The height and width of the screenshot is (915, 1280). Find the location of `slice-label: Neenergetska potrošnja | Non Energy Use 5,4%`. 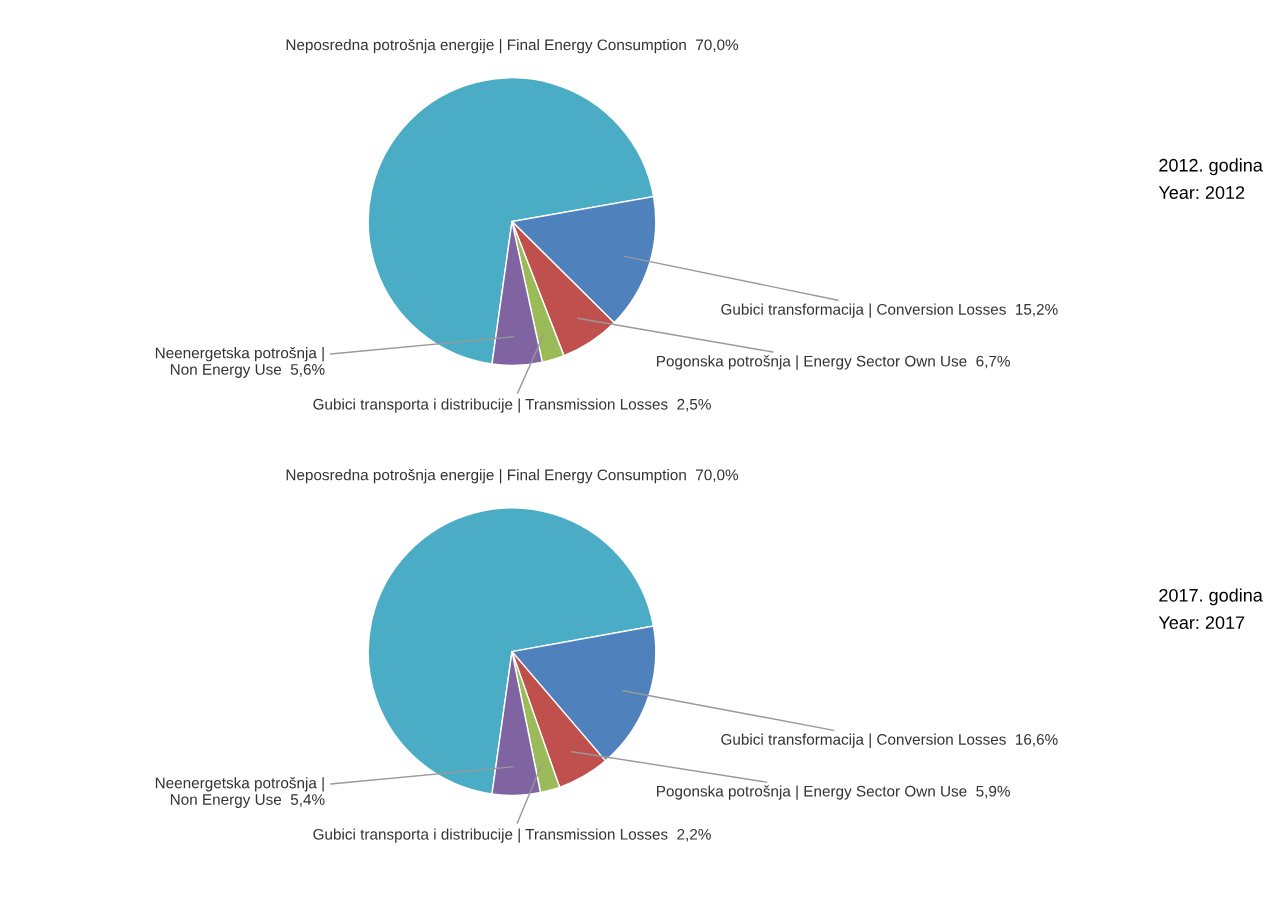

slice-label: Neenergetska potrošnja | Non Energy Use 5,4% is located at coordinates (240, 792).